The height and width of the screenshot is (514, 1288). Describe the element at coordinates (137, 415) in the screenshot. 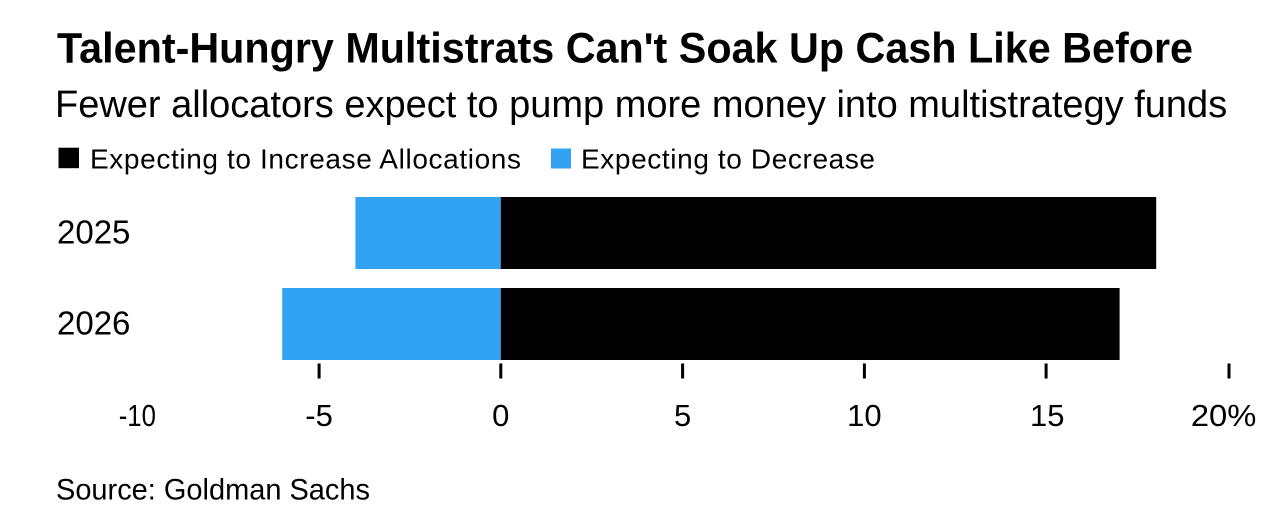

I see `svg-text: -10` at that location.